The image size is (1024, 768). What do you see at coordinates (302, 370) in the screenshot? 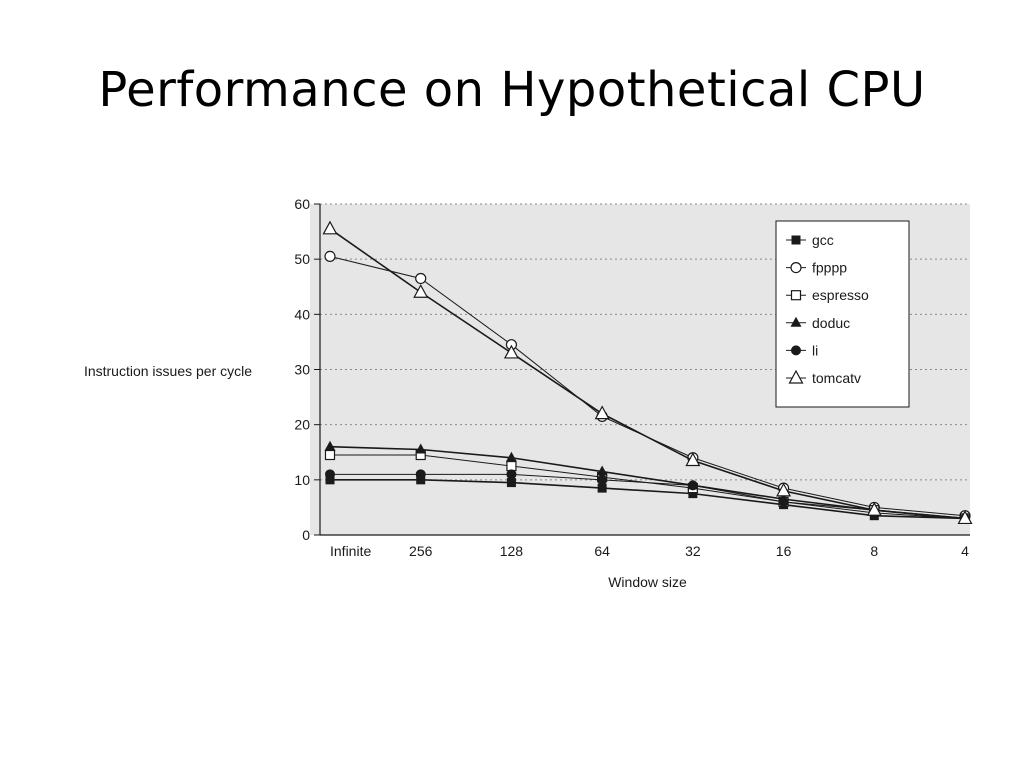
I see `y-tick-label: 30` at bounding box center [302, 370].